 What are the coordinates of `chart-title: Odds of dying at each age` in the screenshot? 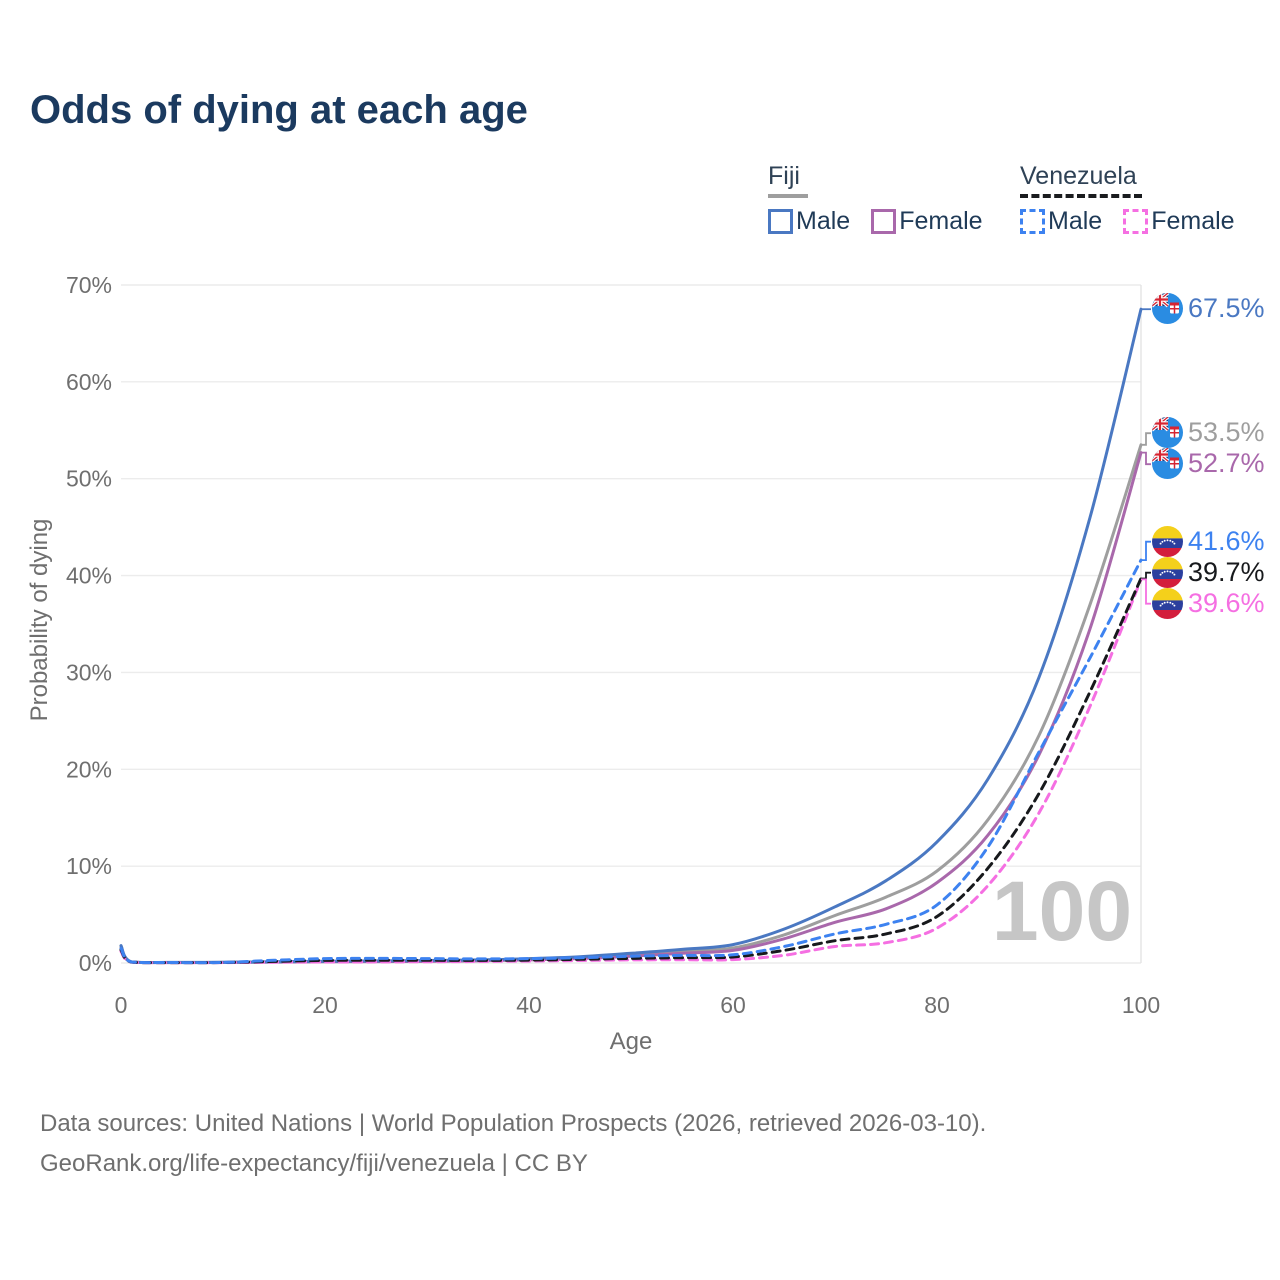 It's located at (279, 110).